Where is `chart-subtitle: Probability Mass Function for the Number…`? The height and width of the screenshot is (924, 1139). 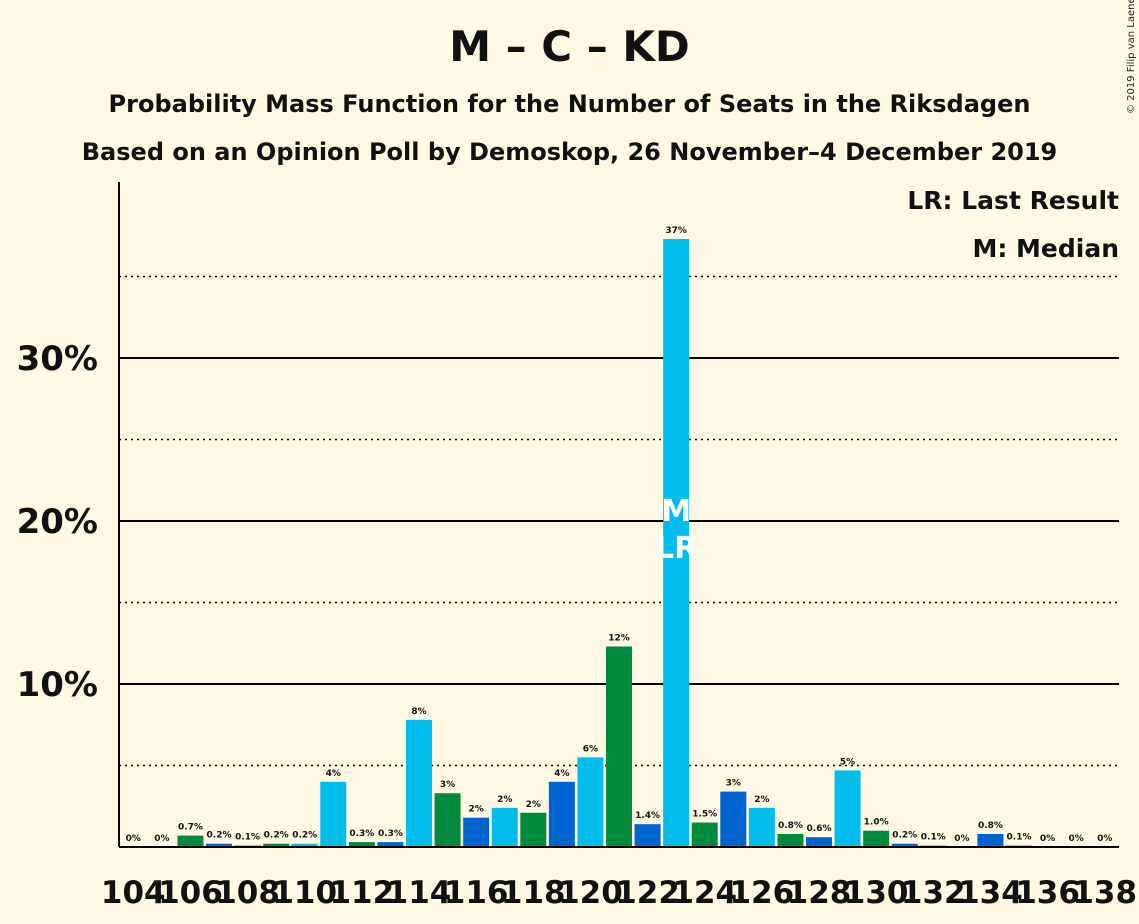 chart-subtitle: Probability Mass Function for the Number… is located at coordinates (569, 104).